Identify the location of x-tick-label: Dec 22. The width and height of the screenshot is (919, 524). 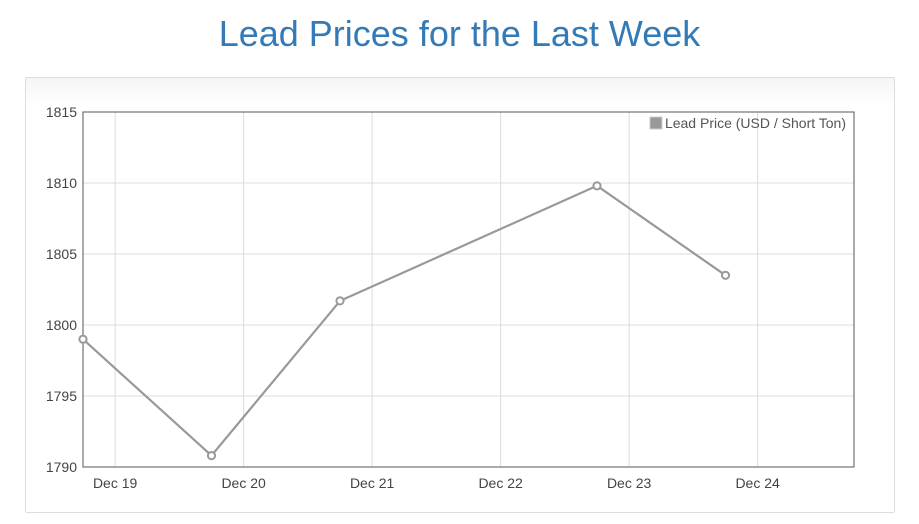
(500, 483).